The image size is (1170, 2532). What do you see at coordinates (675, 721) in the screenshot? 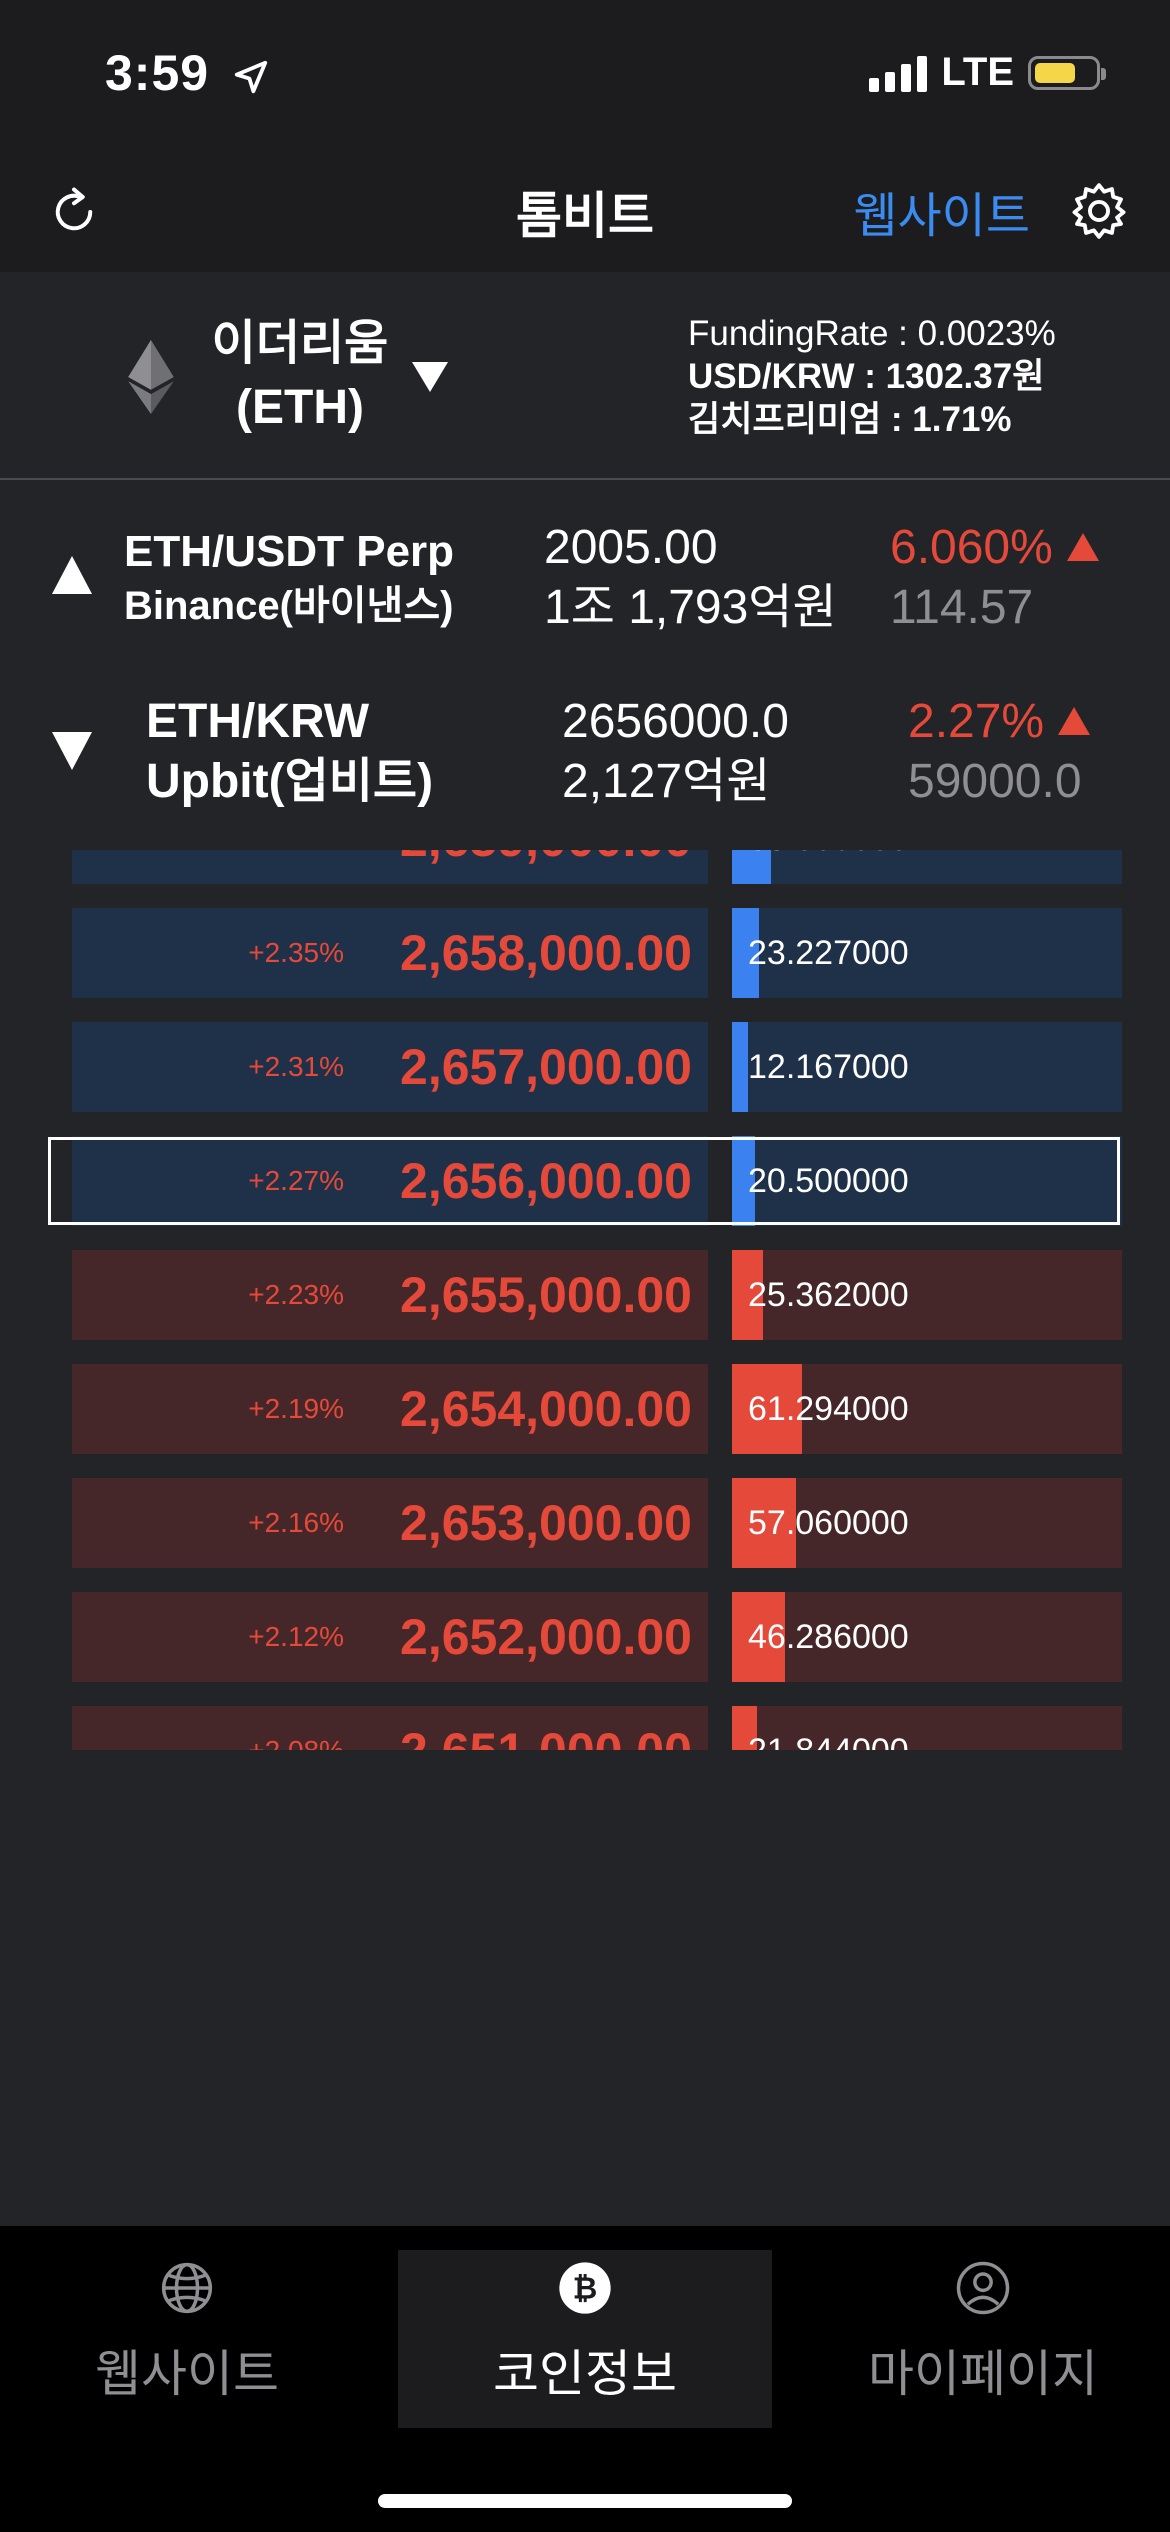
I see `market-price: 2656000.0` at bounding box center [675, 721].